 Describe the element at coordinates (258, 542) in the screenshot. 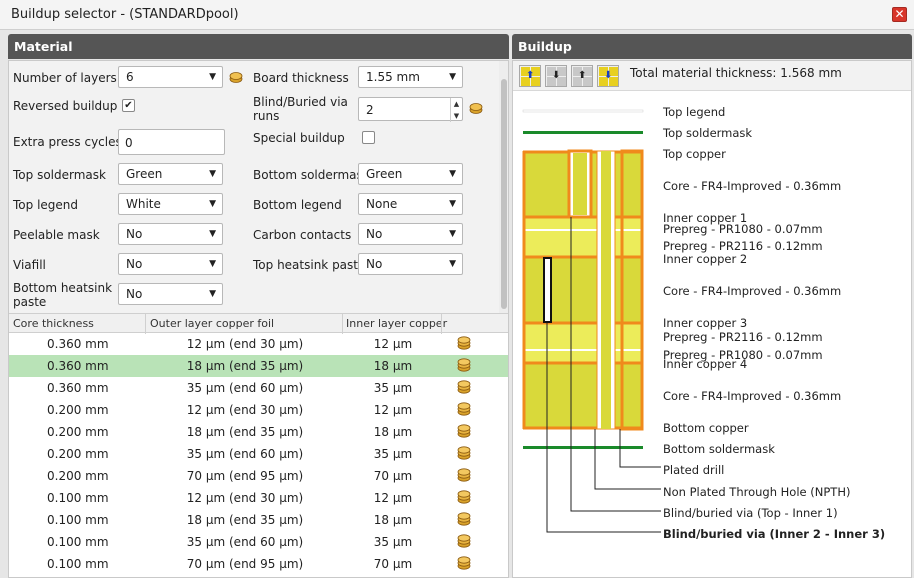

I see `table-row: 0.100 mm 35 µm (end 60 µm) 35 µm` at that location.